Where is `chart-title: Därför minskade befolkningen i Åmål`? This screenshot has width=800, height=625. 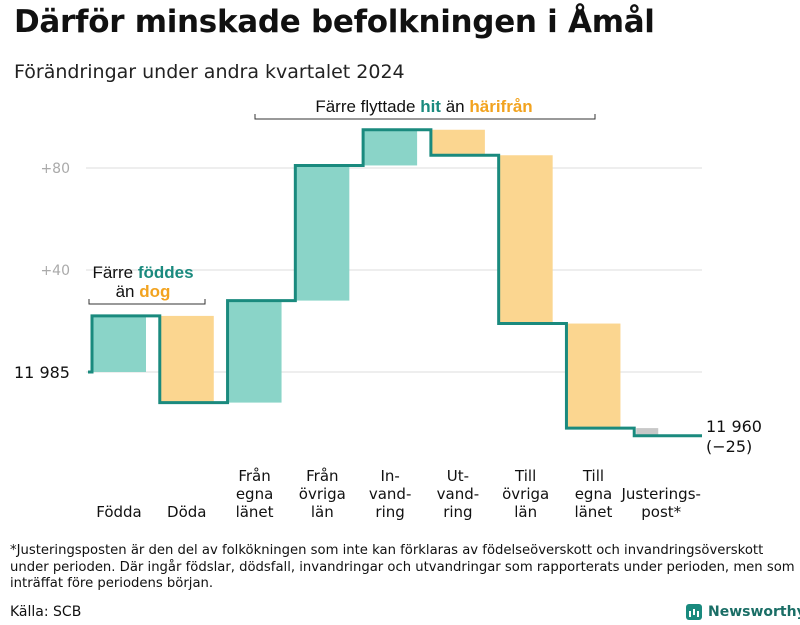 chart-title: Därför minskade befolkningen i Åmål is located at coordinates (334, 22).